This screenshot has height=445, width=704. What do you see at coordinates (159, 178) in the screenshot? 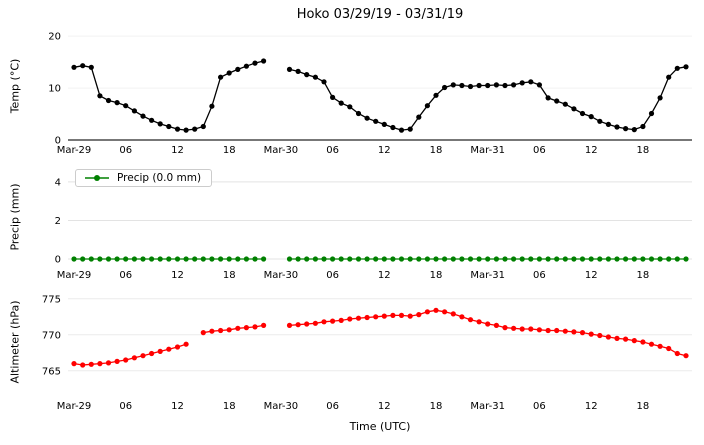
I see `precip-legend-label: Precip (0.0 mm)` at bounding box center [159, 178].